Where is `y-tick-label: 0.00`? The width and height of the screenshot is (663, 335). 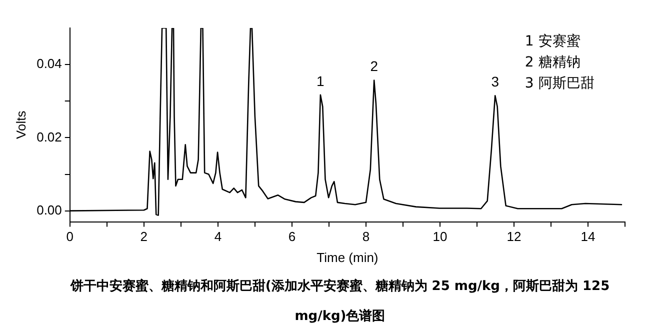
y-tick-label: 0.00 is located at coordinates (49, 210).